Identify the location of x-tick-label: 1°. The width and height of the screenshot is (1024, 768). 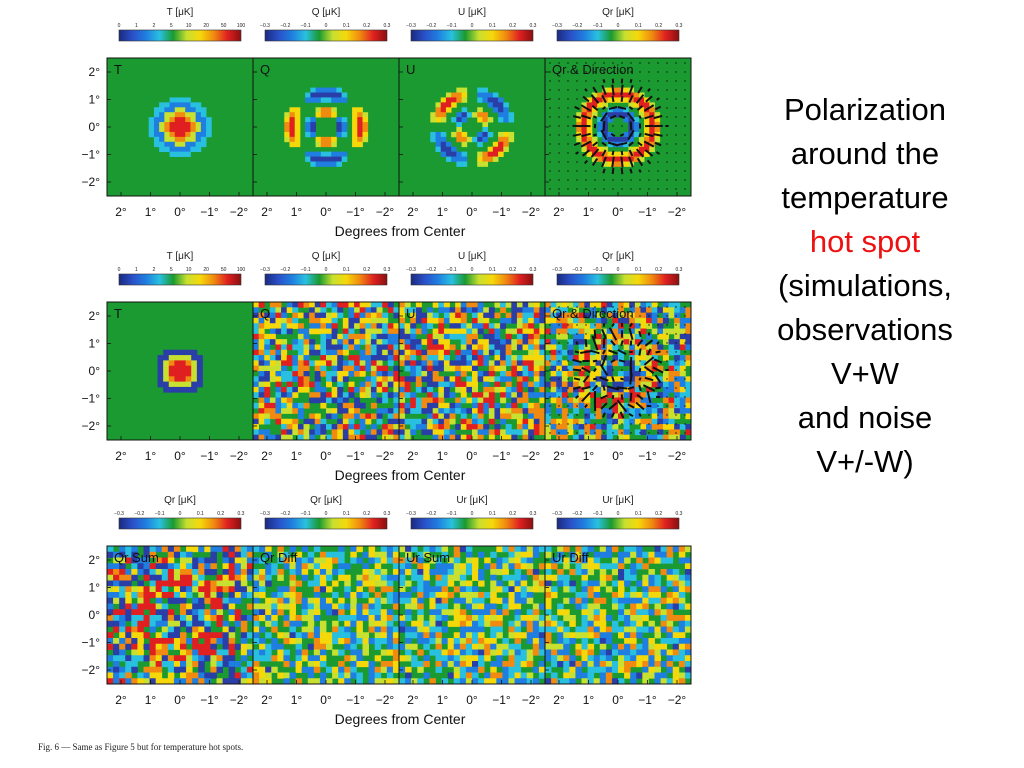
(589, 700).